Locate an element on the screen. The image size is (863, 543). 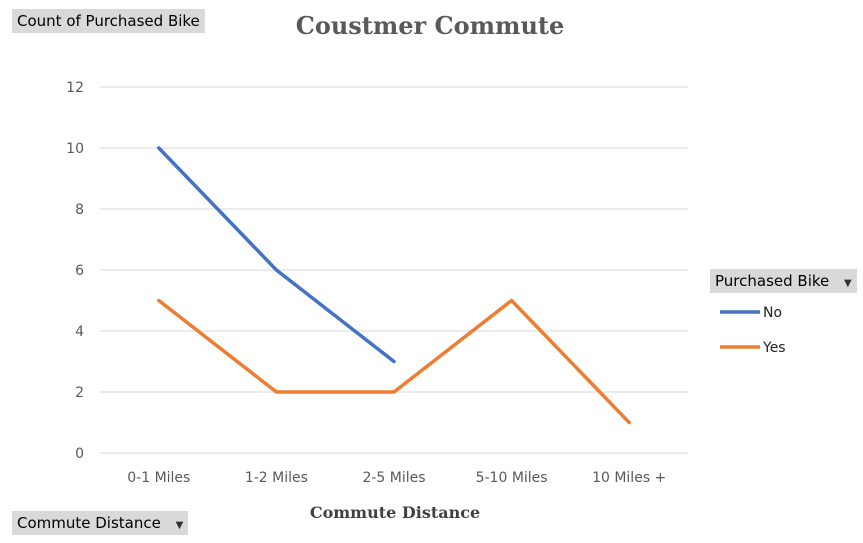
y-tick-label: 12 is located at coordinates (75, 88).